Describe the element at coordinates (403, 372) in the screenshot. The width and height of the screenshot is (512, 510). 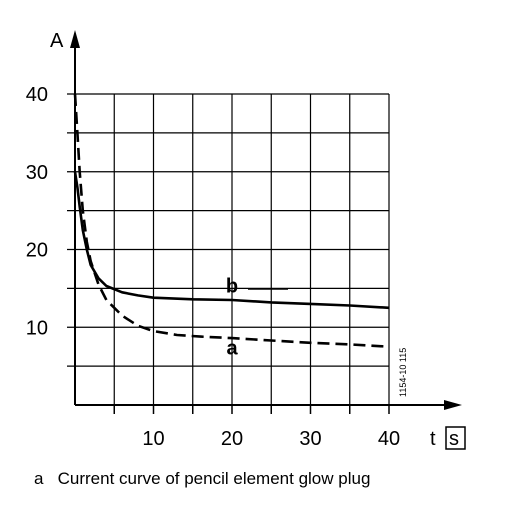
I see `figure-code: 1154-10 115` at that location.